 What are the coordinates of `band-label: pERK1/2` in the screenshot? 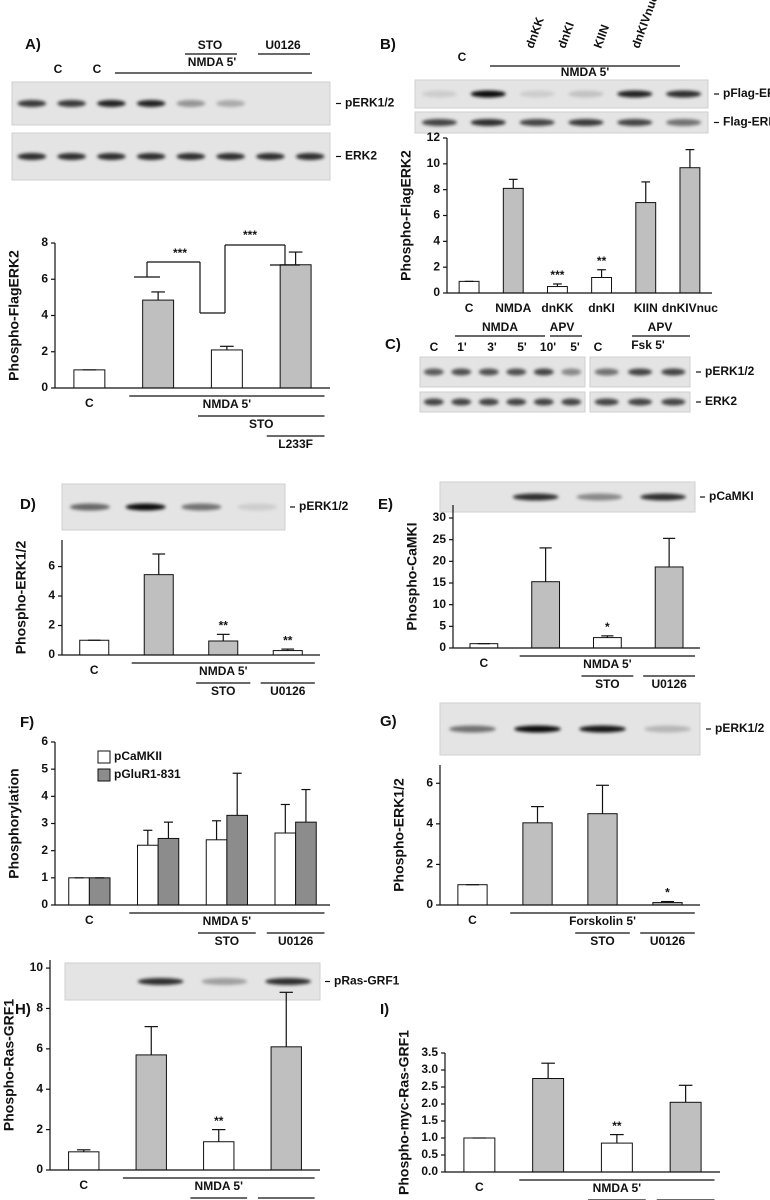 It's located at (740, 728).